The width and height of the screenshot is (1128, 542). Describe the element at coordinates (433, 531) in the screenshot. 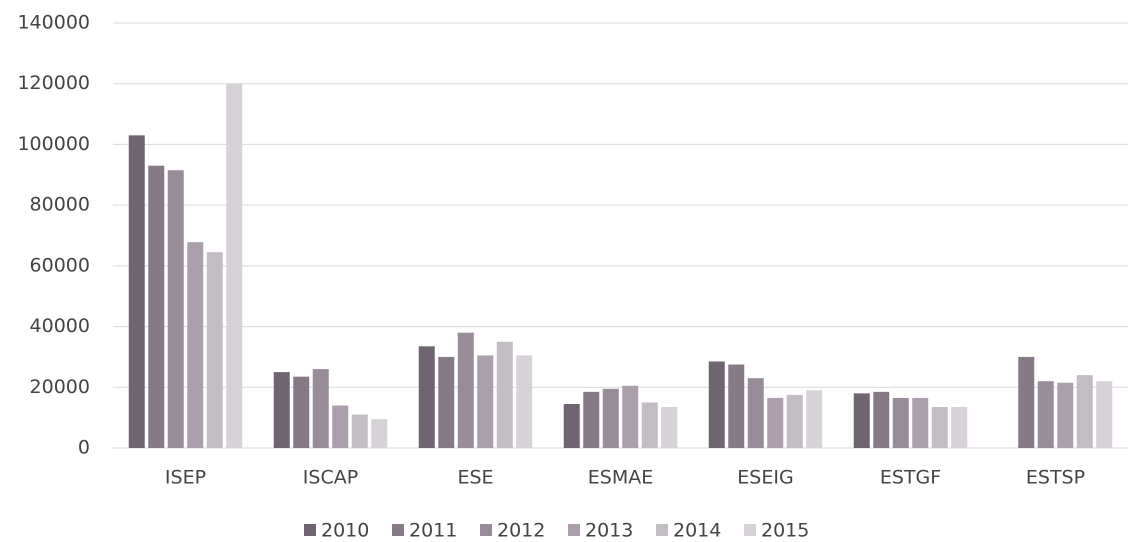

I see `legend-label: 2011` at that location.